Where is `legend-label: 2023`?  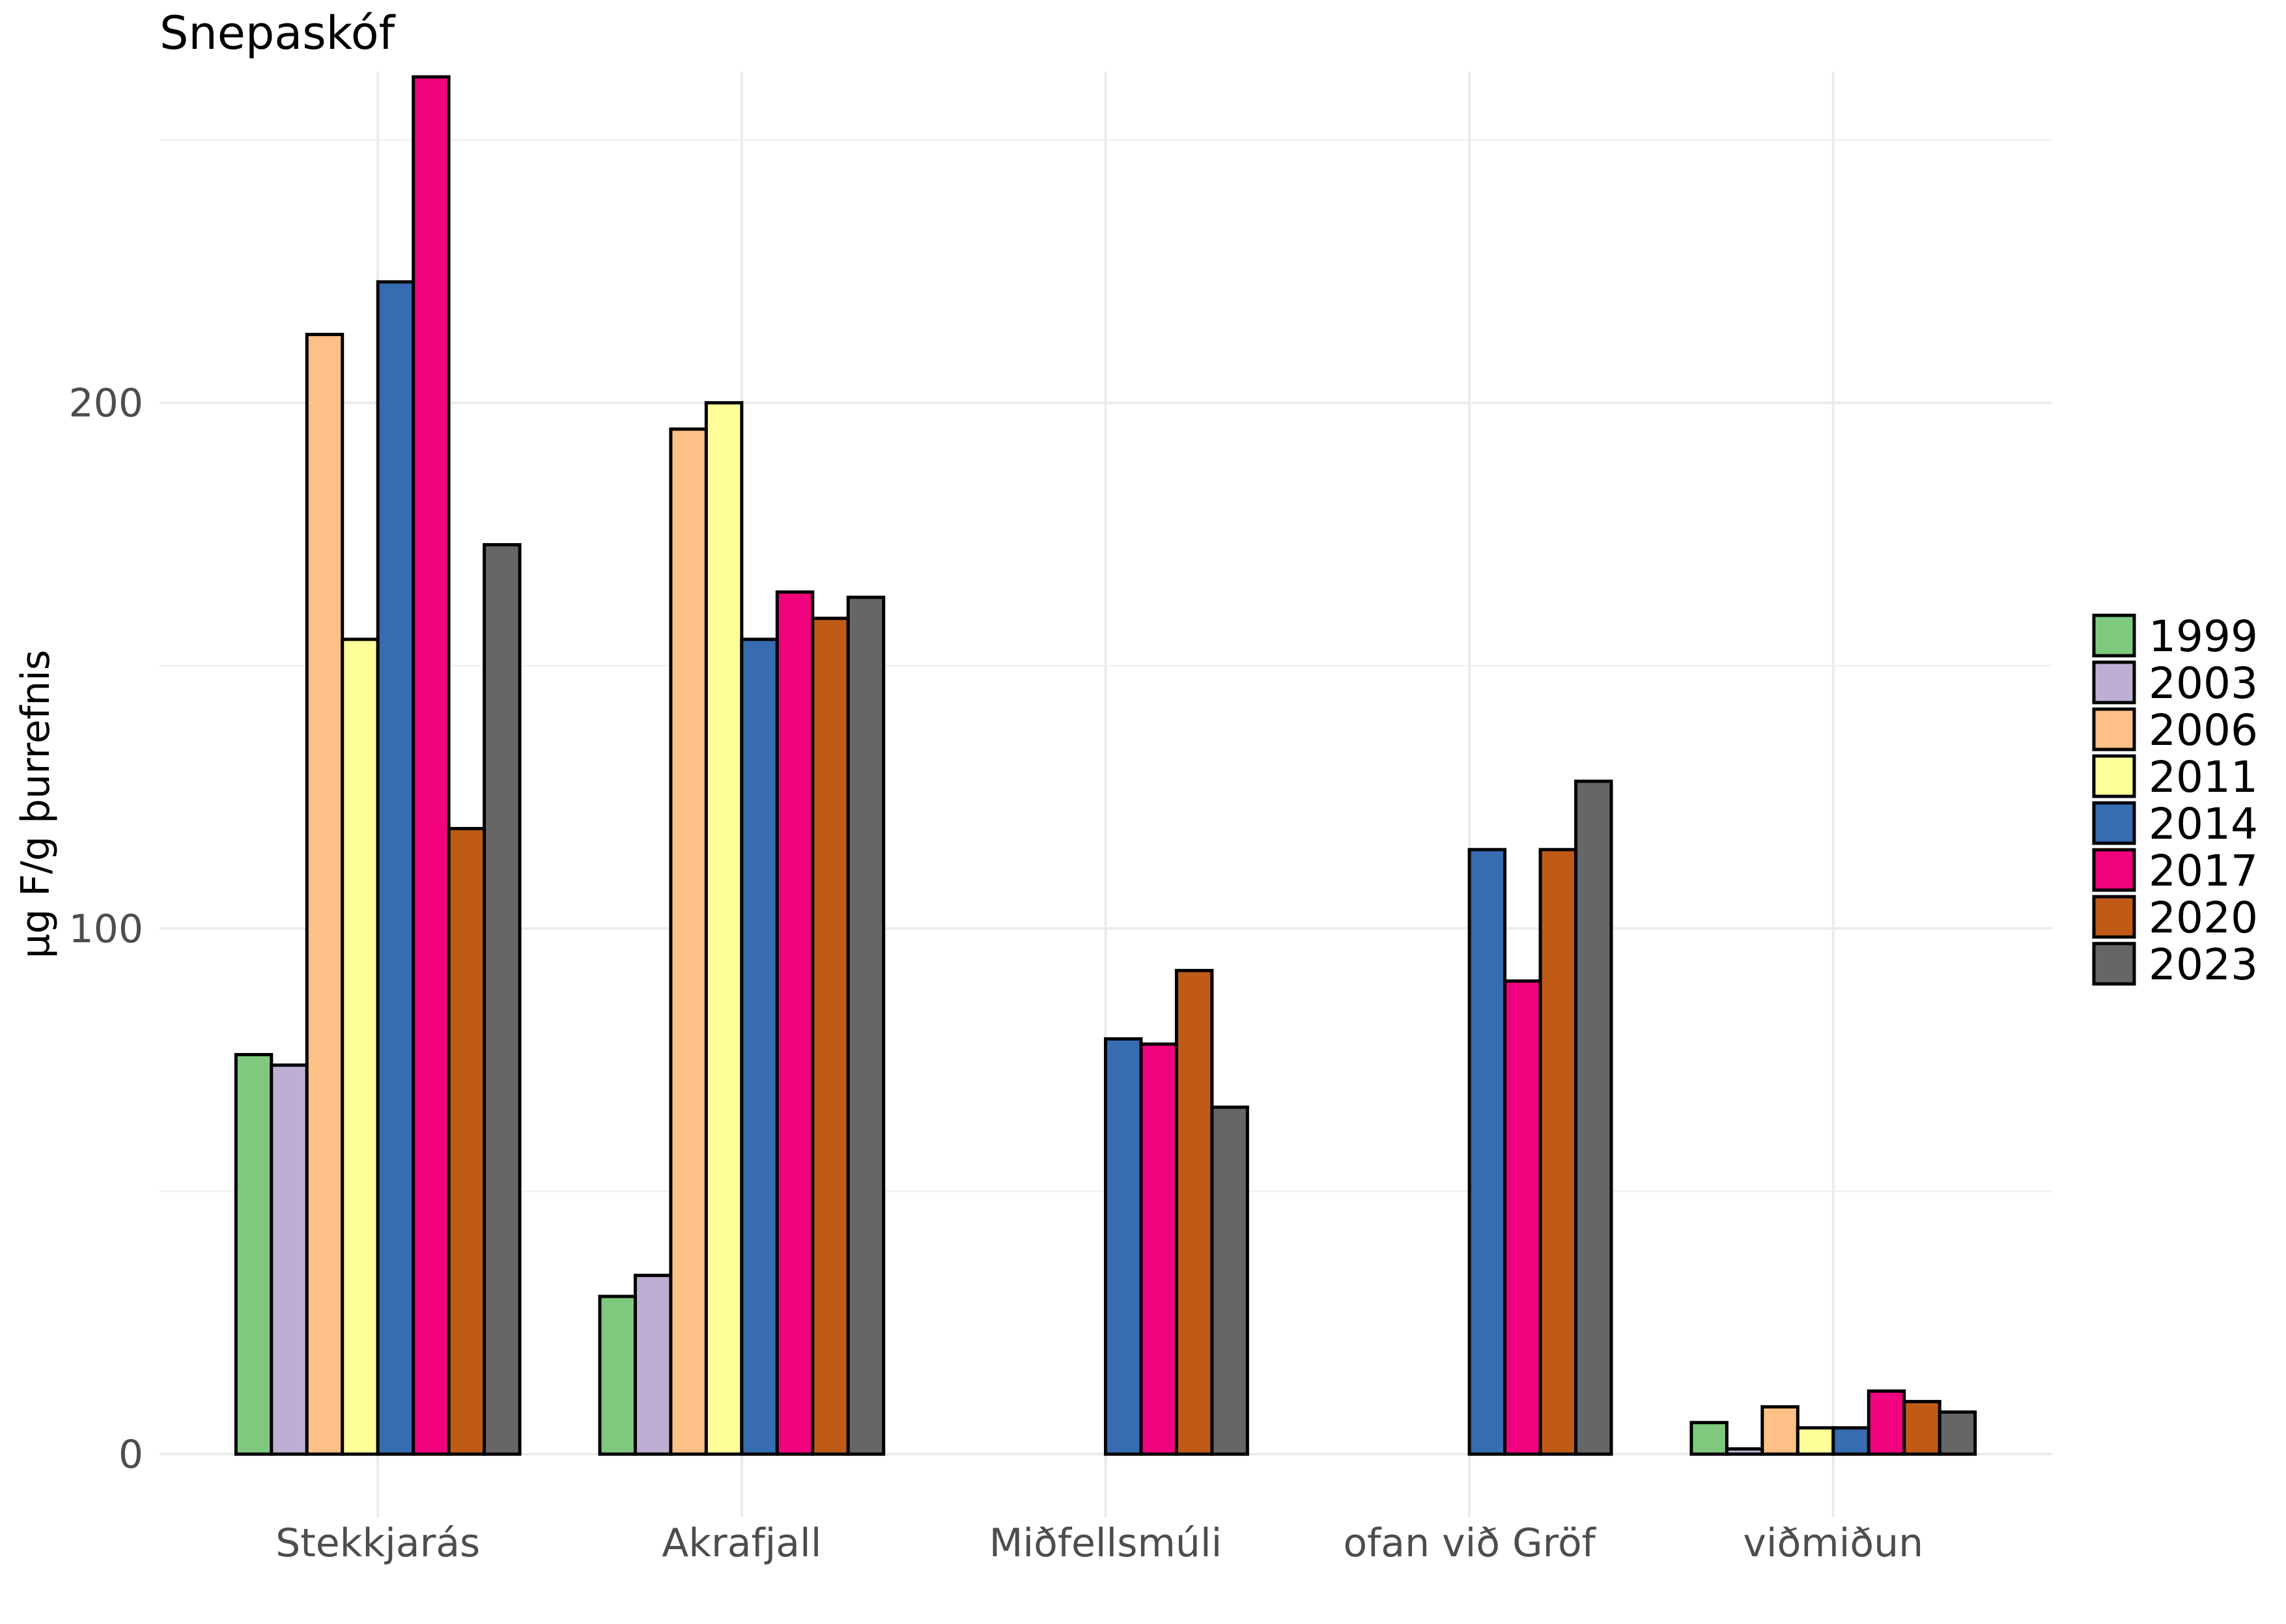 legend-label: 2023 is located at coordinates (2203, 965).